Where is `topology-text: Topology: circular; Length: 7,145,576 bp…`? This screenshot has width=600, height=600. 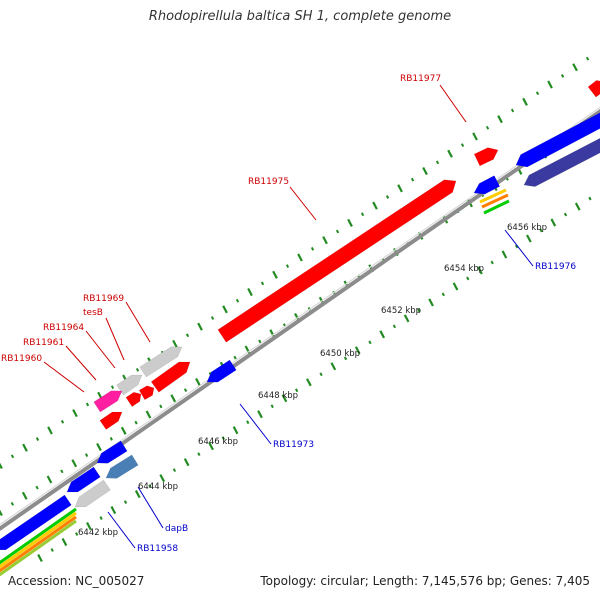 topology-text: Topology: circular; Length: 7,145,576 bp… is located at coordinates (425, 581).